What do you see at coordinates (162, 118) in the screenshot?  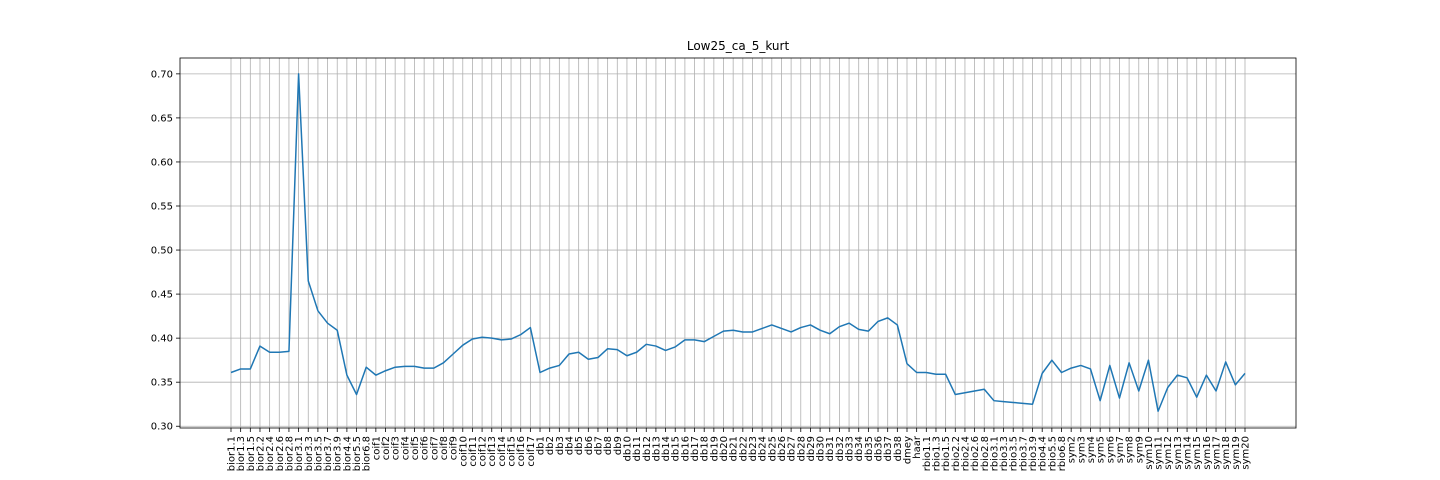 I see `y-tick-label: 0.65` at bounding box center [162, 118].